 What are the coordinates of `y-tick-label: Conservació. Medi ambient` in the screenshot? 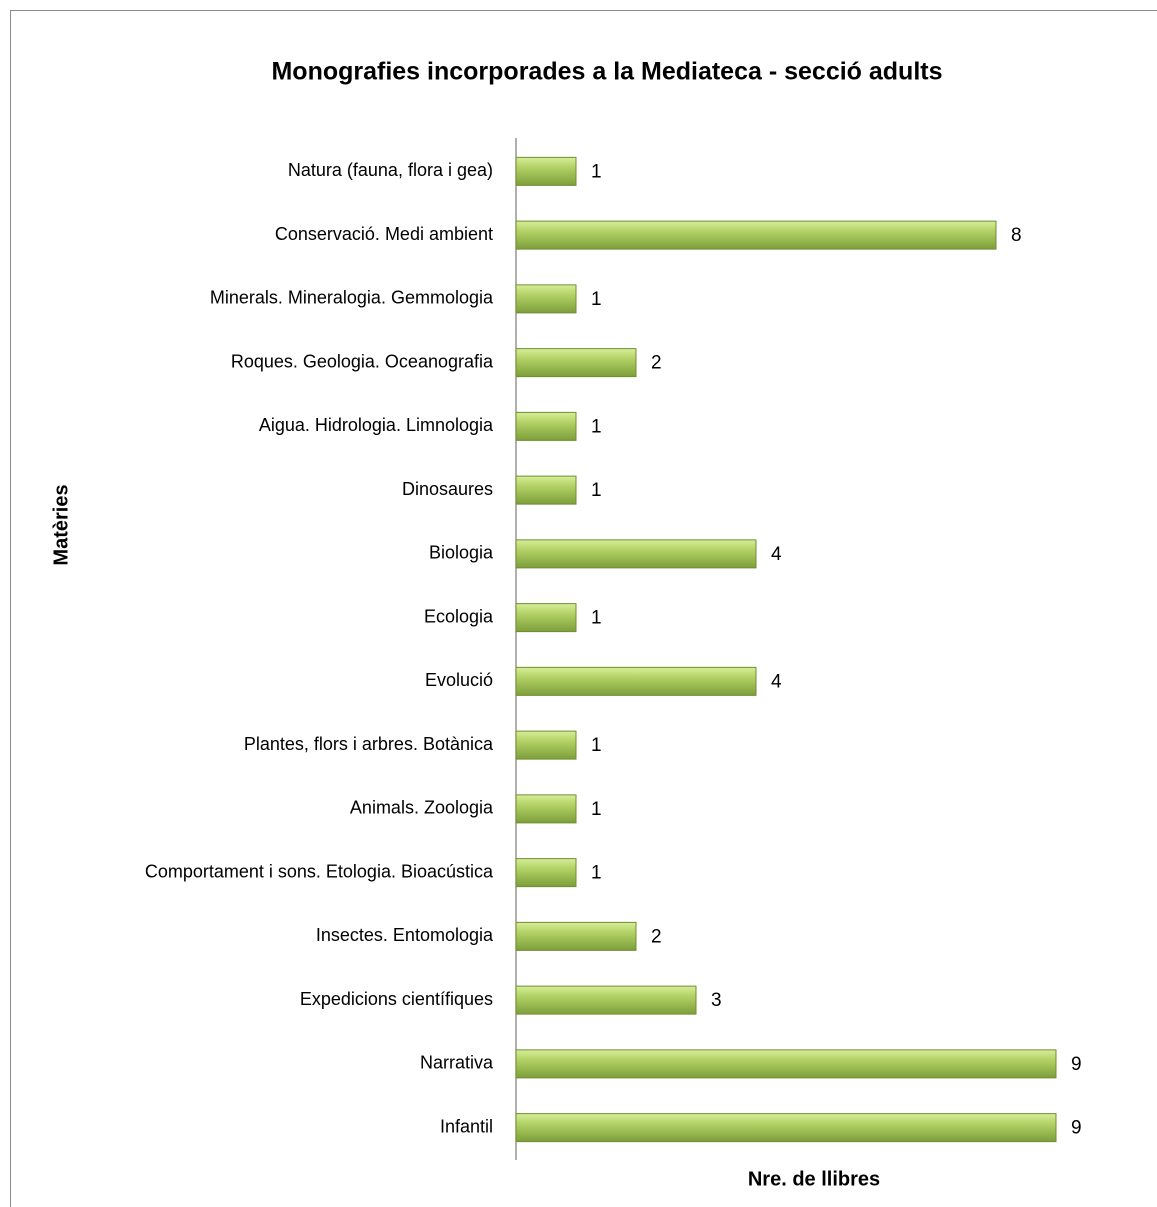 It's located at (384, 234).